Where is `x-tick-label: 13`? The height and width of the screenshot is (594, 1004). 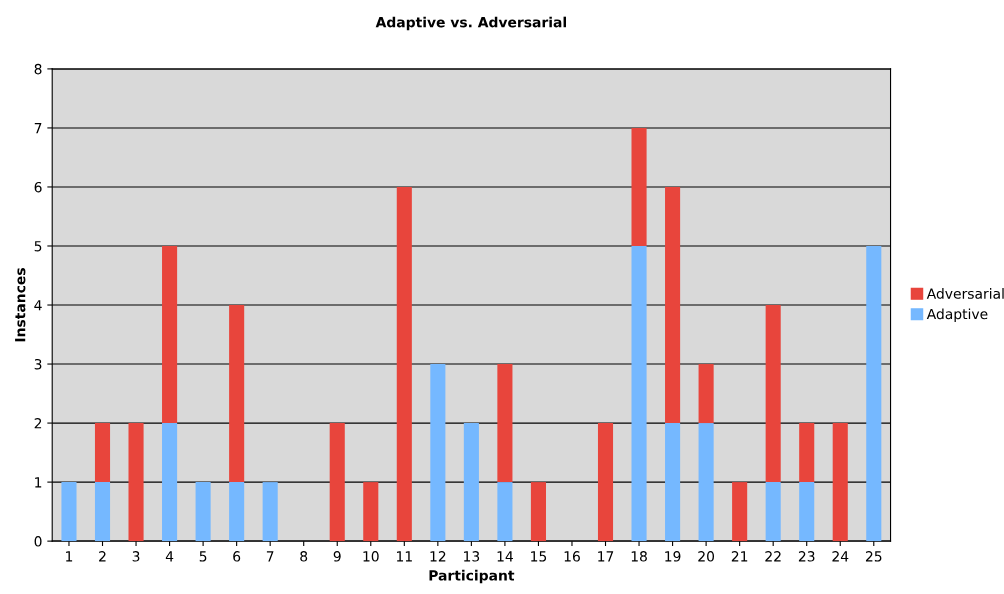
x-tick-label: 13 is located at coordinates (472, 556).